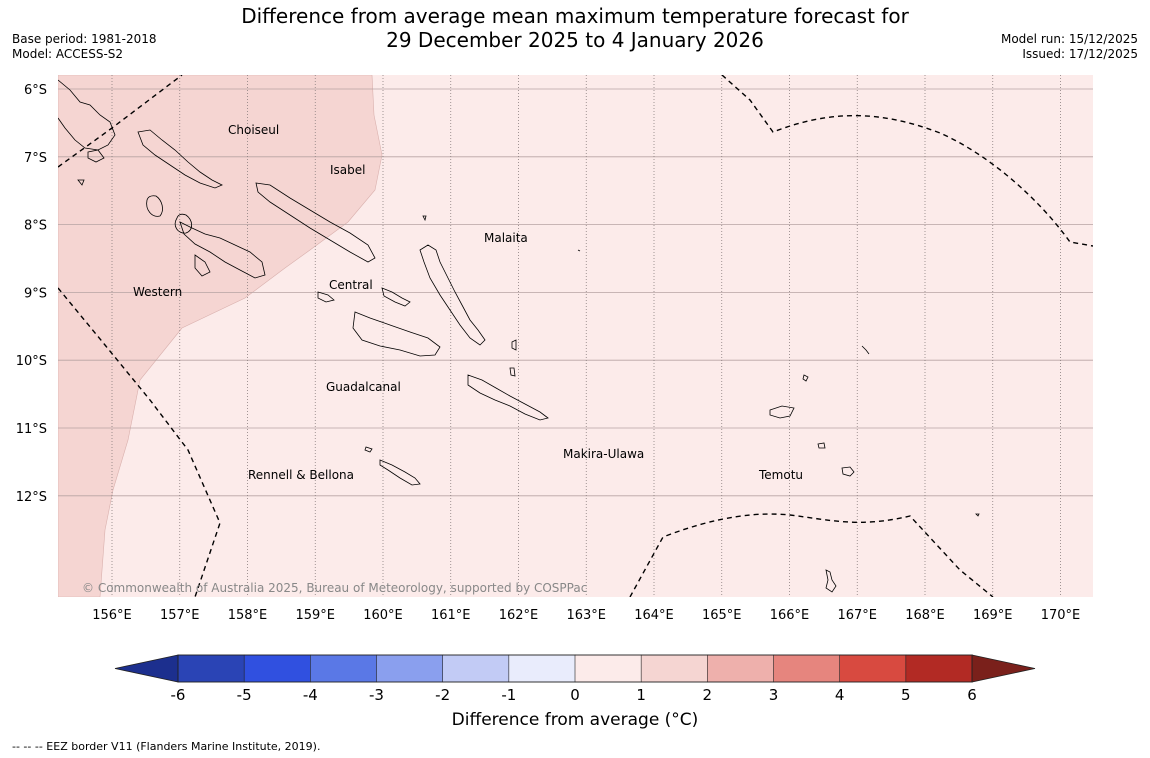 The width and height of the screenshot is (1150, 758). What do you see at coordinates (326, 297) in the screenshot?
I see `island-russell` at bounding box center [326, 297].